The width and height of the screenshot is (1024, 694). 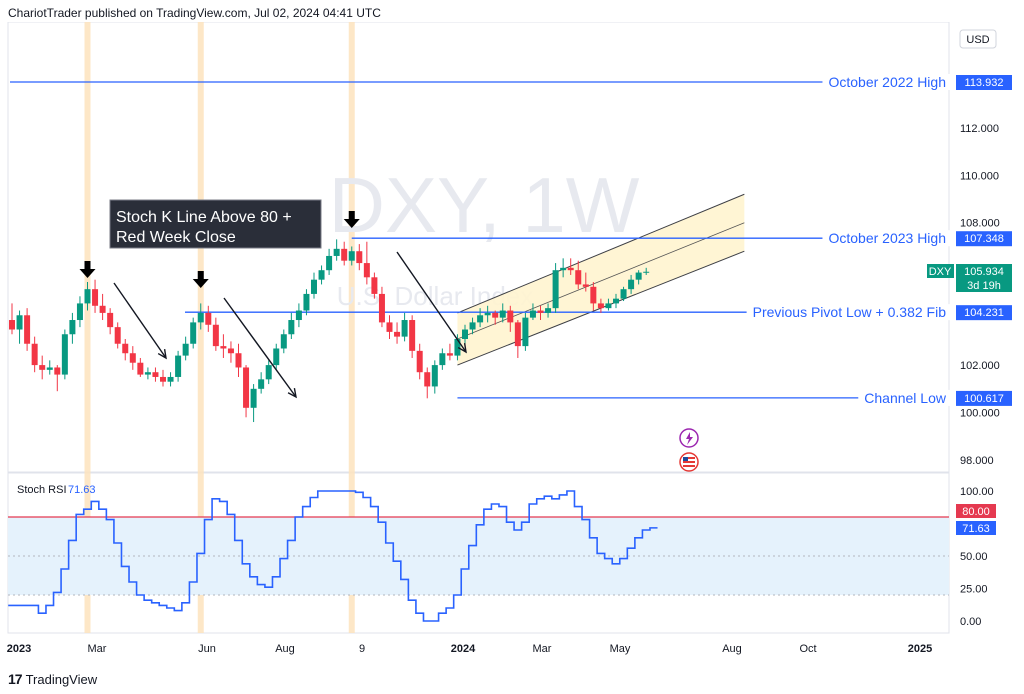 I want to click on down-arrow-icon, so click(x=200, y=279).